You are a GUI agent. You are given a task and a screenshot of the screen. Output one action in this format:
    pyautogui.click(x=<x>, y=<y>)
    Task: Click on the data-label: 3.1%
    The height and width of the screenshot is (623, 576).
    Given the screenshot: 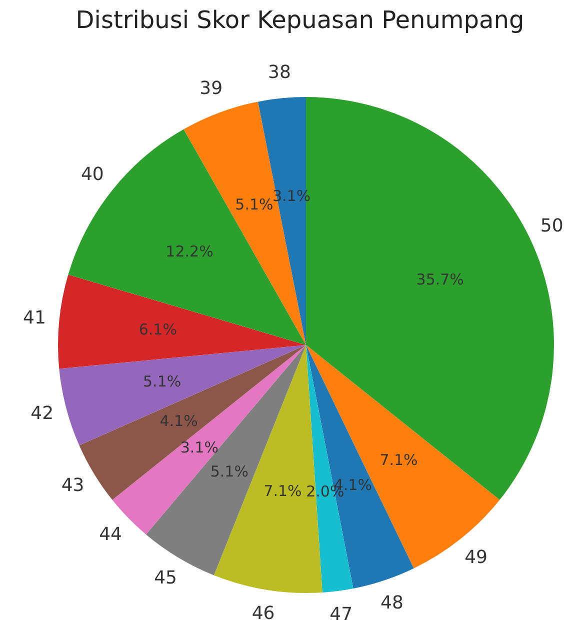 What is the action you would take?
    pyautogui.click(x=199, y=447)
    